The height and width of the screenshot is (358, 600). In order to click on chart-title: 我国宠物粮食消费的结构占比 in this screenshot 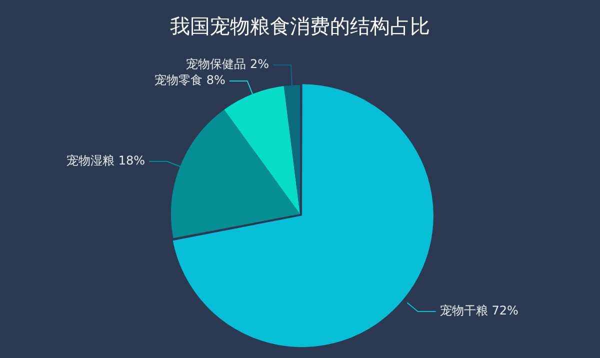, I will do `click(300, 26)`.